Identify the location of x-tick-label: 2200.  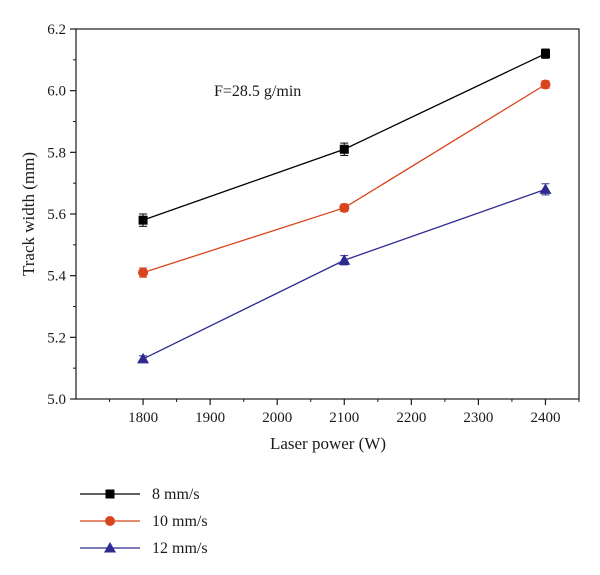
(411, 418).